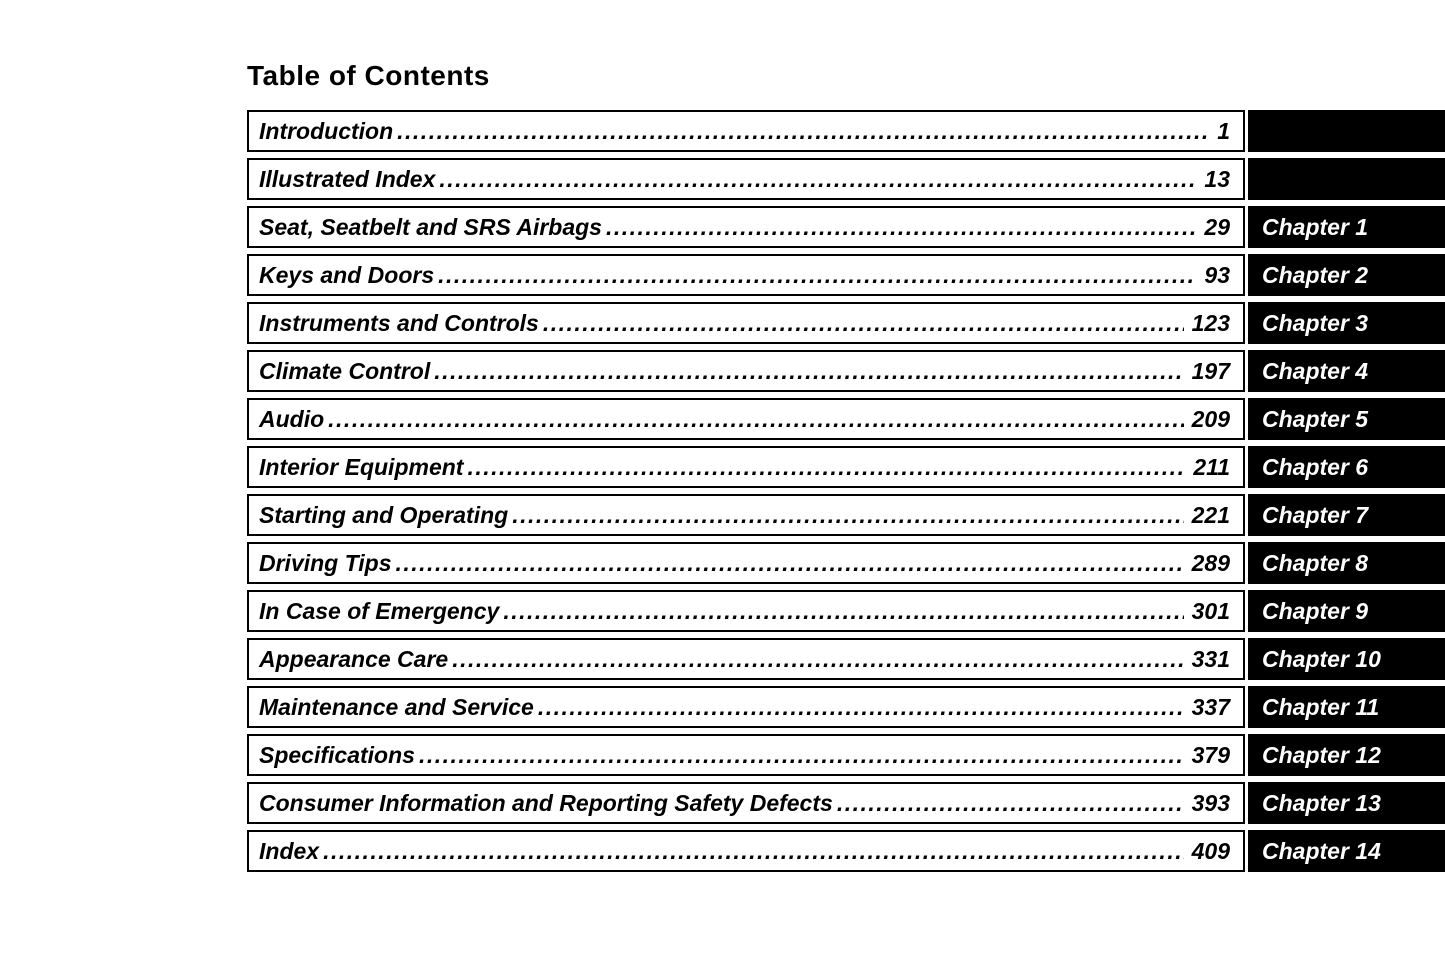 This screenshot has height=964, width=1445. What do you see at coordinates (1346, 467) in the screenshot?
I see `chapter-badge: Chapter 6` at bounding box center [1346, 467].